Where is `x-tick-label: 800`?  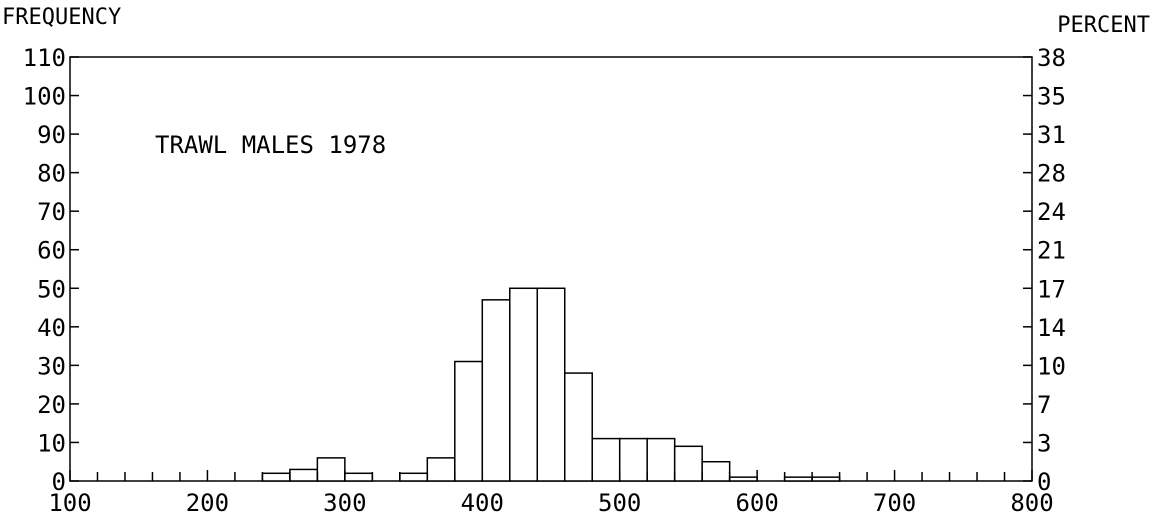 x-tick-label: 800 is located at coordinates (1031, 503).